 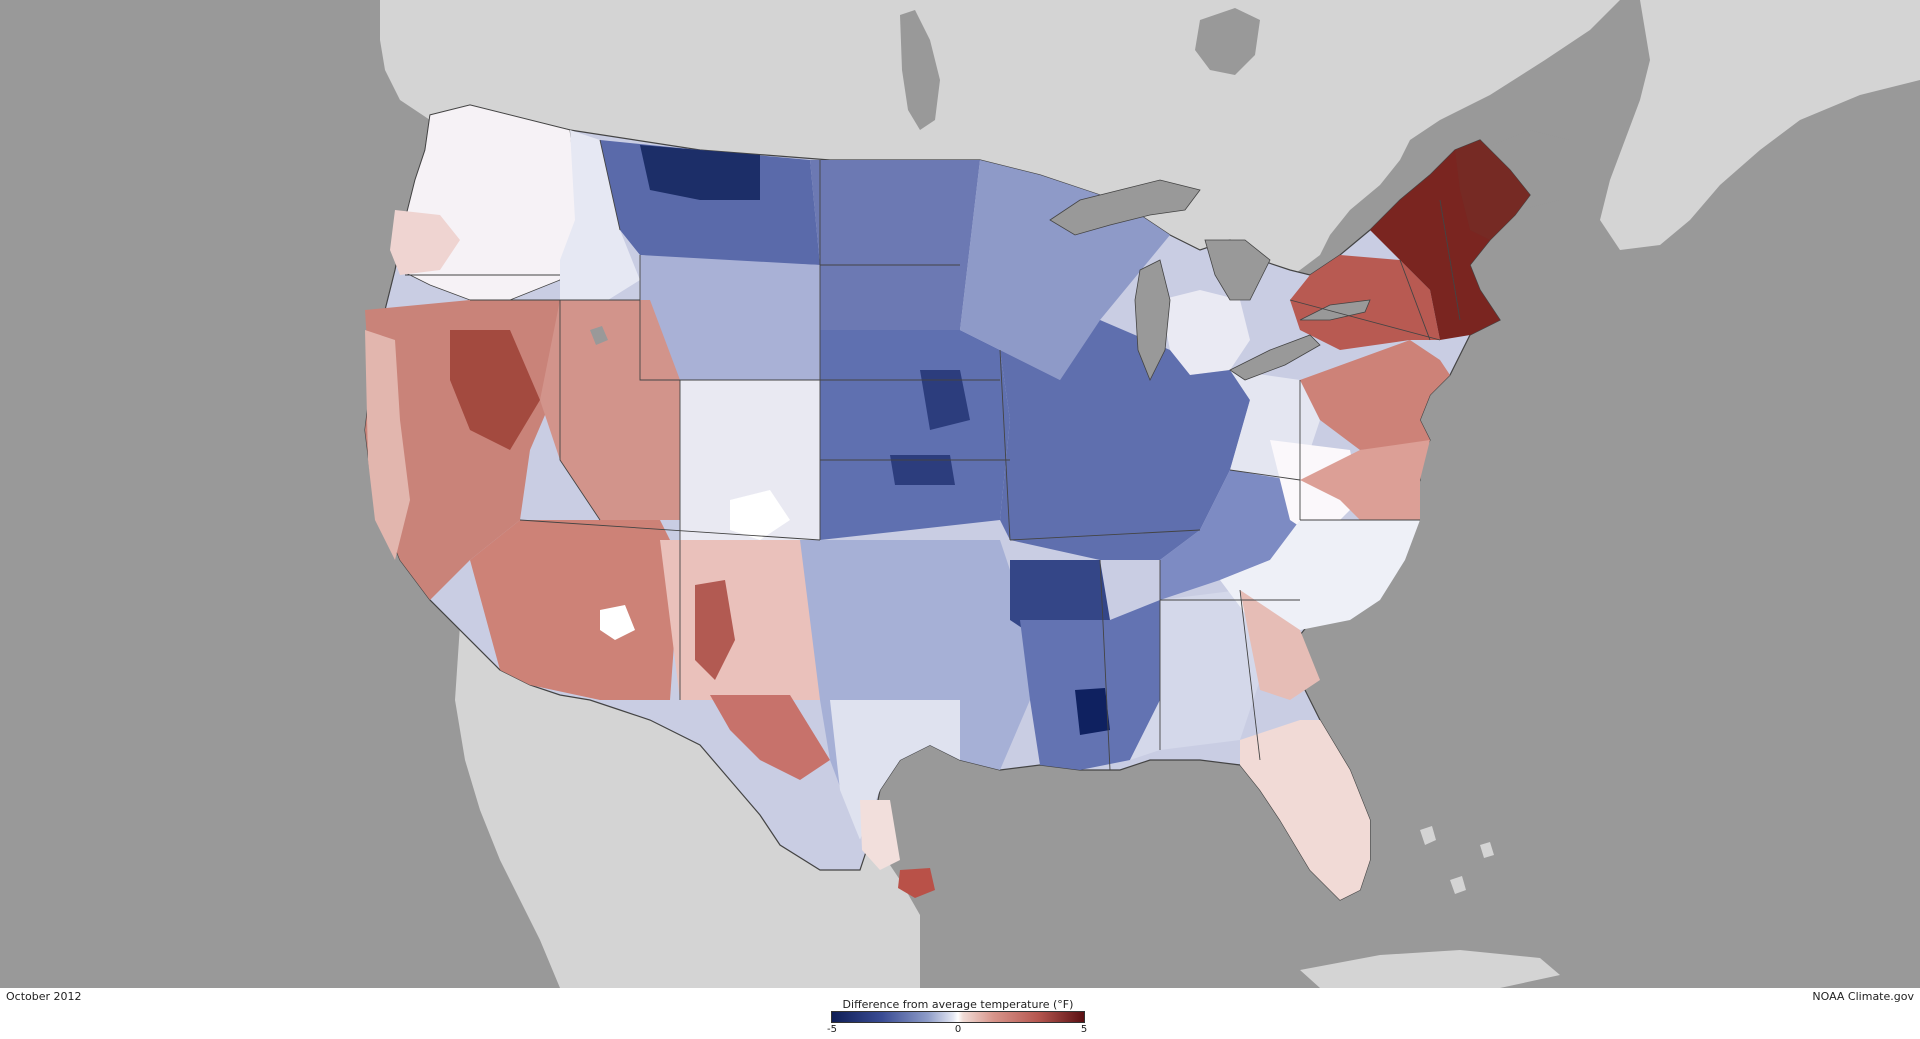 I want to click on maine-hot, so click(x=1492, y=190).